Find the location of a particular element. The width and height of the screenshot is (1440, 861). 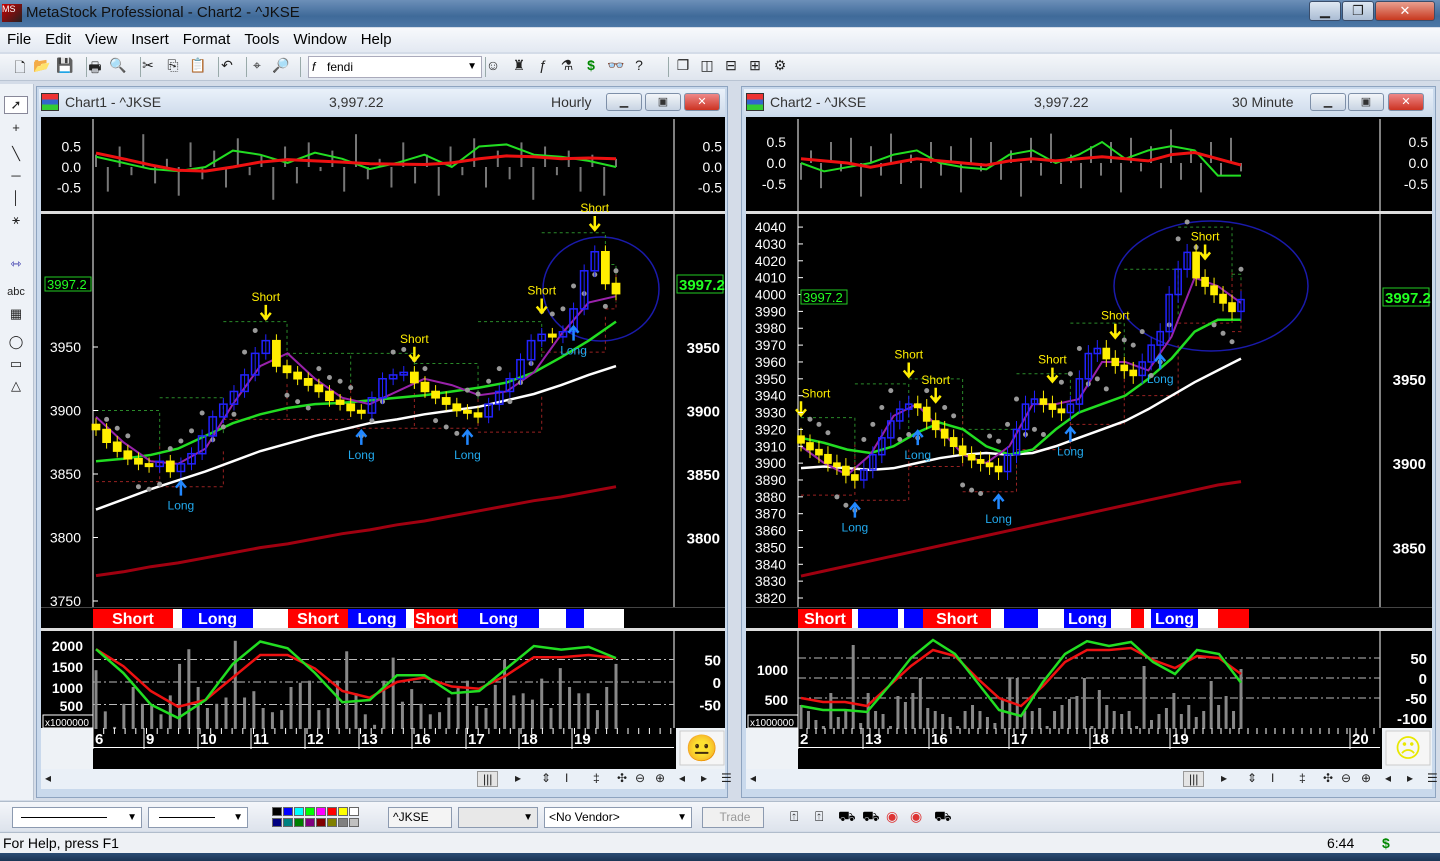

trendline-icon: ╲ is located at coordinates (16, 153).